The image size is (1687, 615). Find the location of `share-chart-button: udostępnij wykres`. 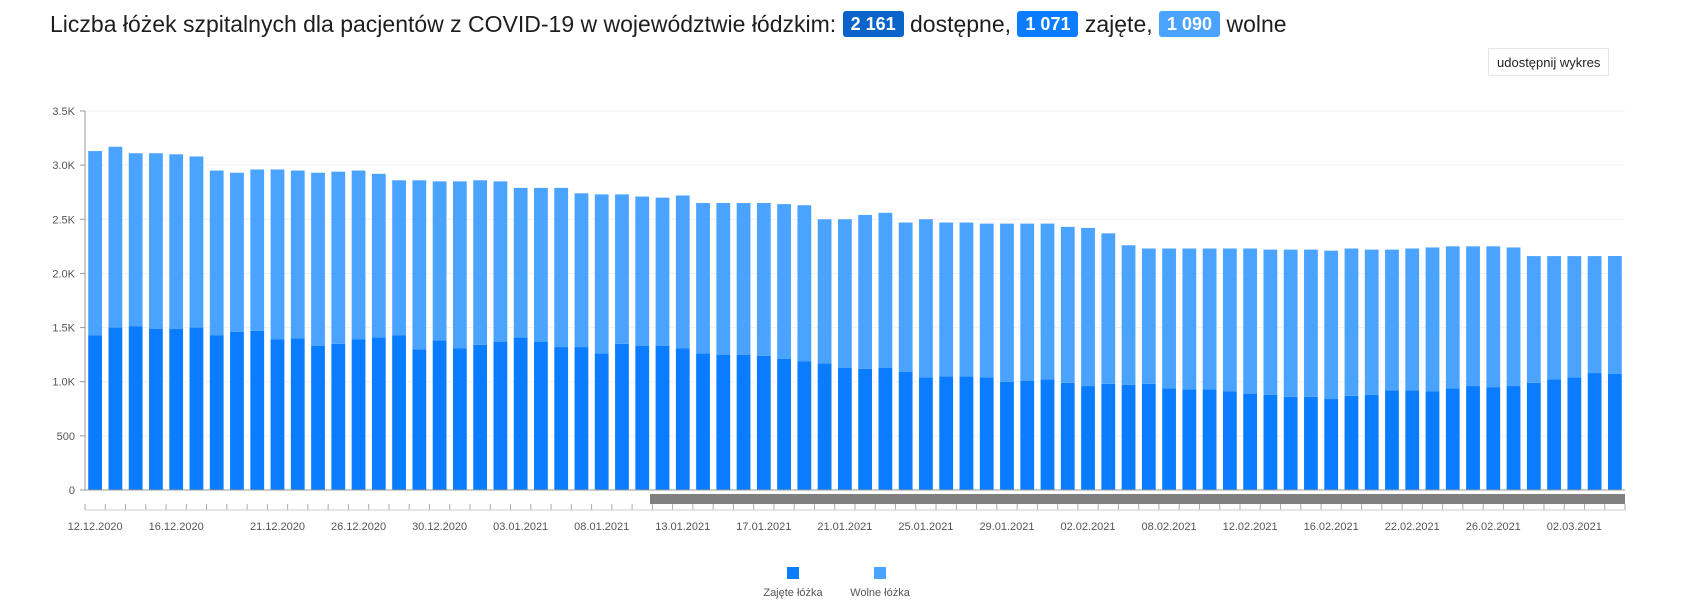

share-chart-button: udostępnij wykres is located at coordinates (1549, 62).